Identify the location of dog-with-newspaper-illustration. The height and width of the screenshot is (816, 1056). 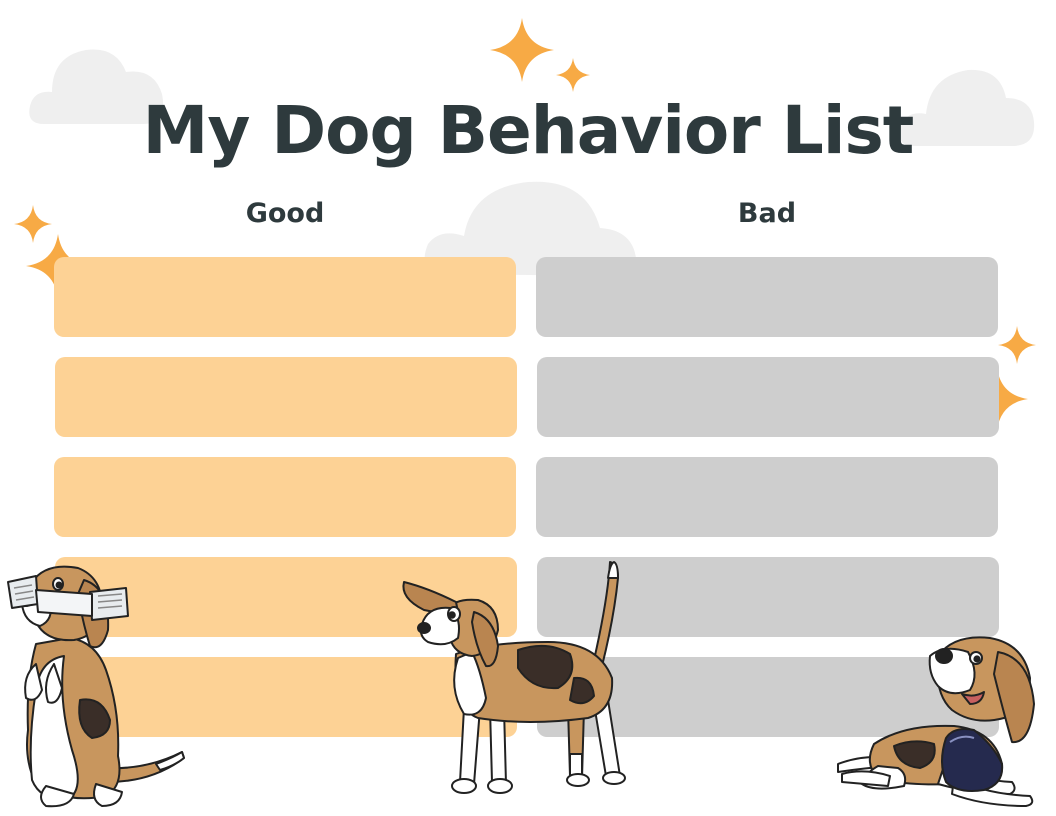
(96, 686).